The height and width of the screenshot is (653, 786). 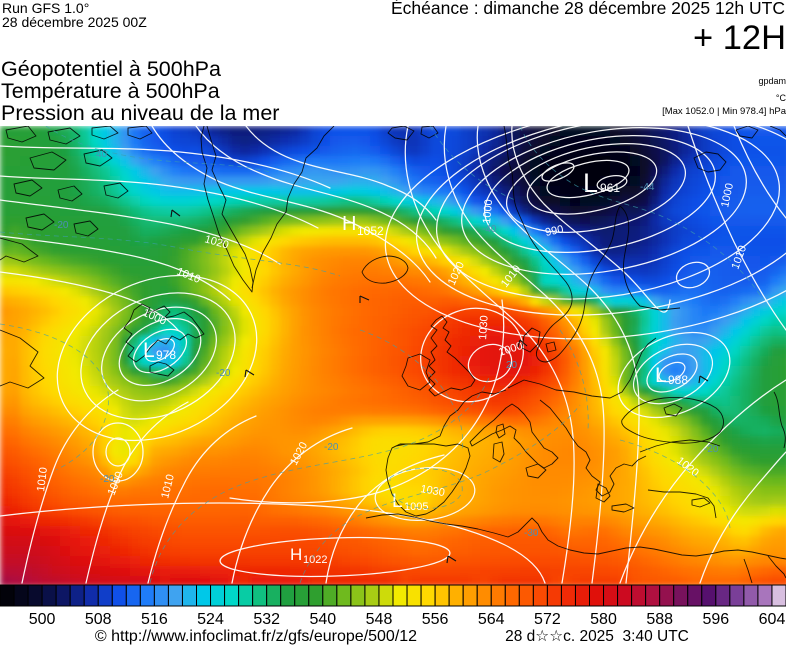 What do you see at coordinates (715, 619) in the screenshot?
I see `svg-text: 596` at bounding box center [715, 619].